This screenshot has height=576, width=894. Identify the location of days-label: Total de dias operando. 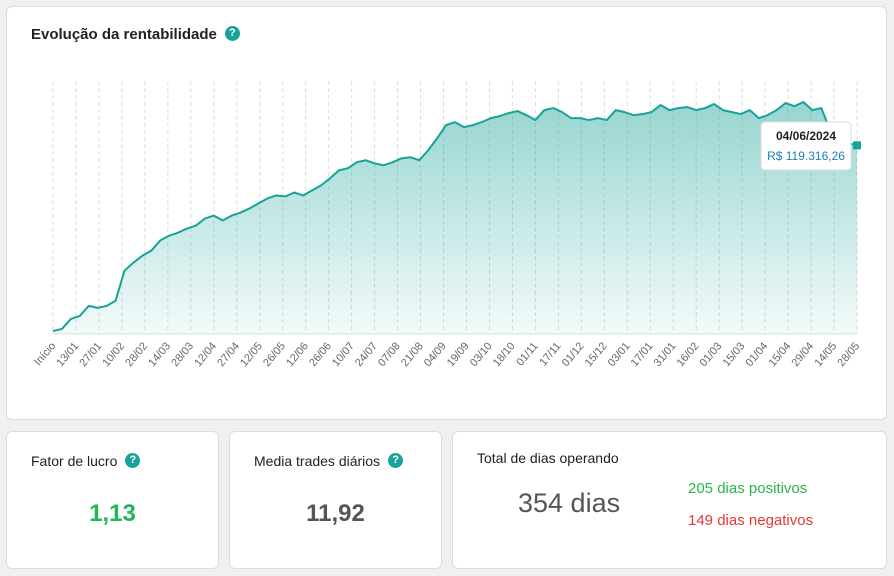
(548, 458).